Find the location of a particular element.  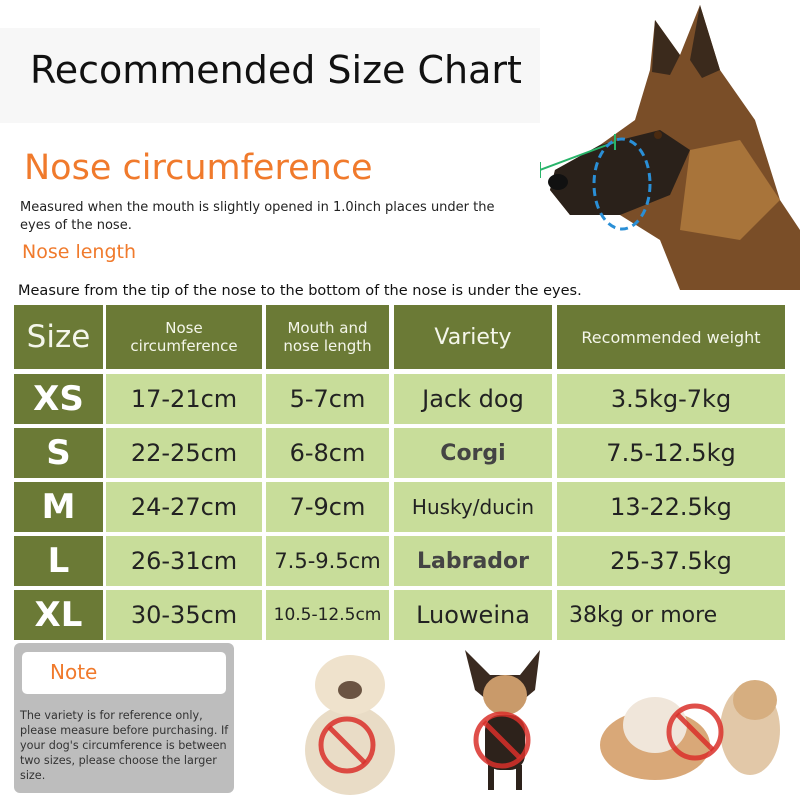

header-recommended-weight: Recommended weight is located at coordinates (671, 337).